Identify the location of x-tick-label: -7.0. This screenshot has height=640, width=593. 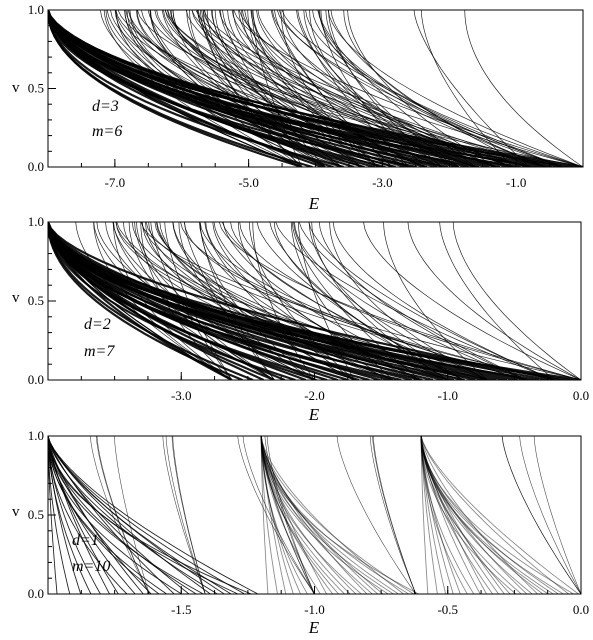
(115, 182).